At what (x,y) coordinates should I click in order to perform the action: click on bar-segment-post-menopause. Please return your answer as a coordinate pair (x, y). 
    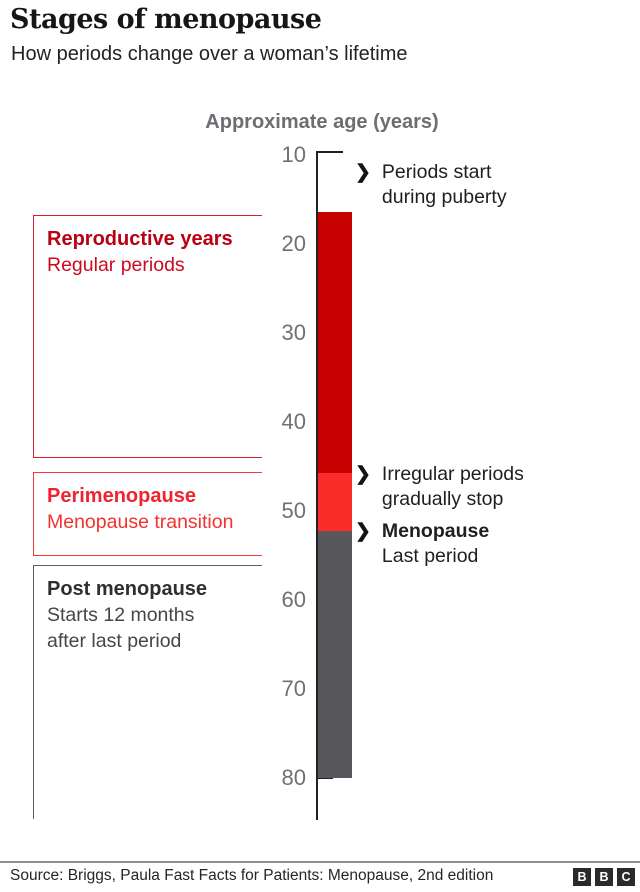
    Looking at the image, I should click on (335, 654).